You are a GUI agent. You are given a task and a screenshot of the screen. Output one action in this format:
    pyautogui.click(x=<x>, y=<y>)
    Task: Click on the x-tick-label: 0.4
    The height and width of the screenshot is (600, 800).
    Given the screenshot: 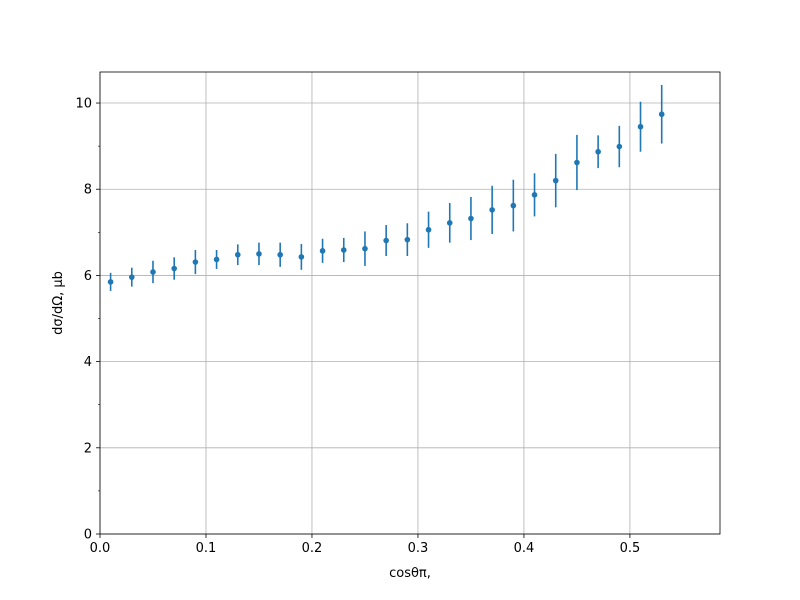 What is the action you would take?
    pyautogui.click(x=524, y=548)
    